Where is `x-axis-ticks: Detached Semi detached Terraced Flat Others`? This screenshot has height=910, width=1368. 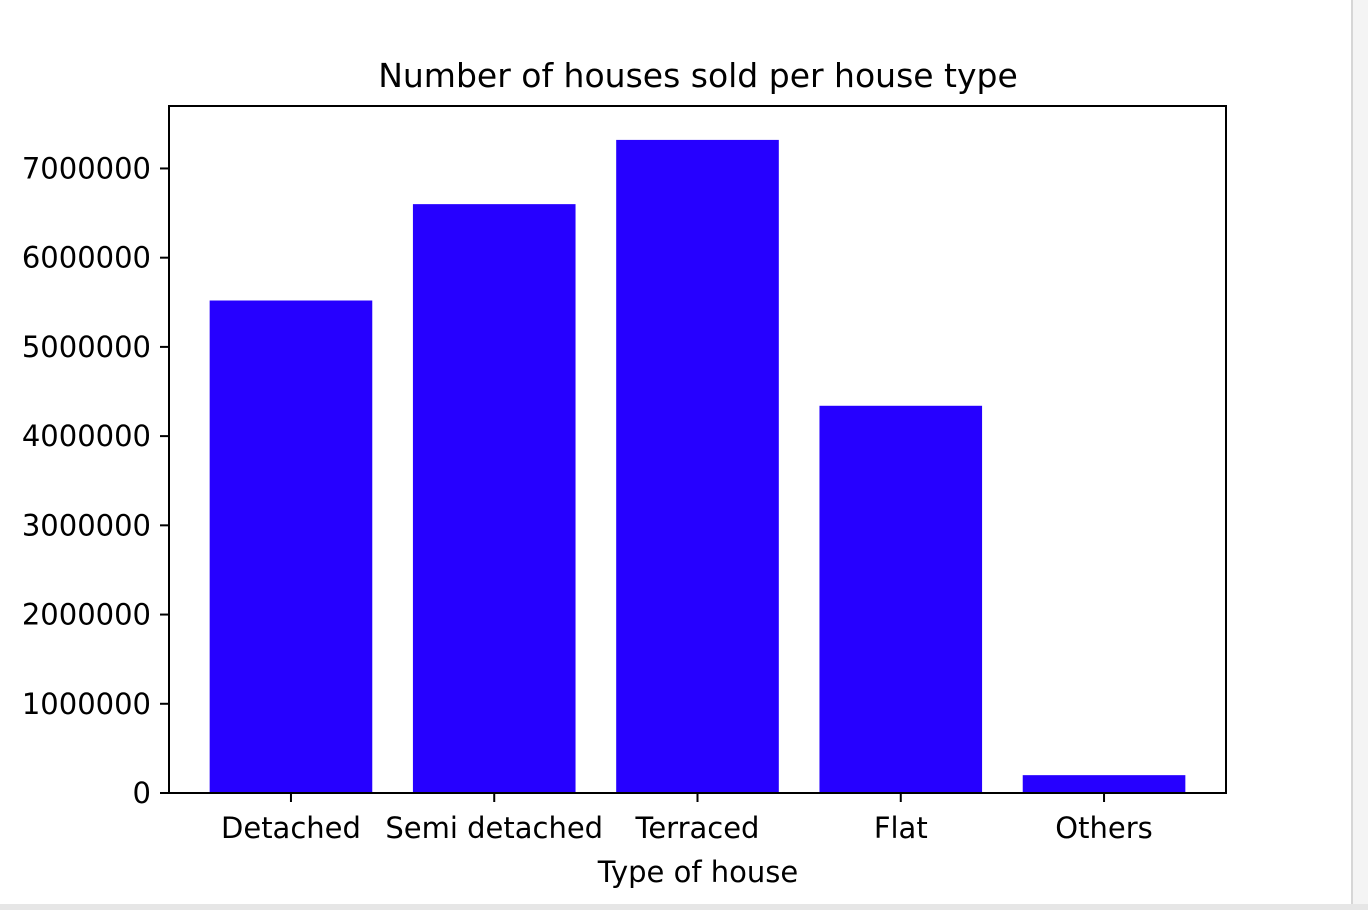
x-axis-ticks: Detached Semi detached Terraced Flat Others is located at coordinates (687, 819).